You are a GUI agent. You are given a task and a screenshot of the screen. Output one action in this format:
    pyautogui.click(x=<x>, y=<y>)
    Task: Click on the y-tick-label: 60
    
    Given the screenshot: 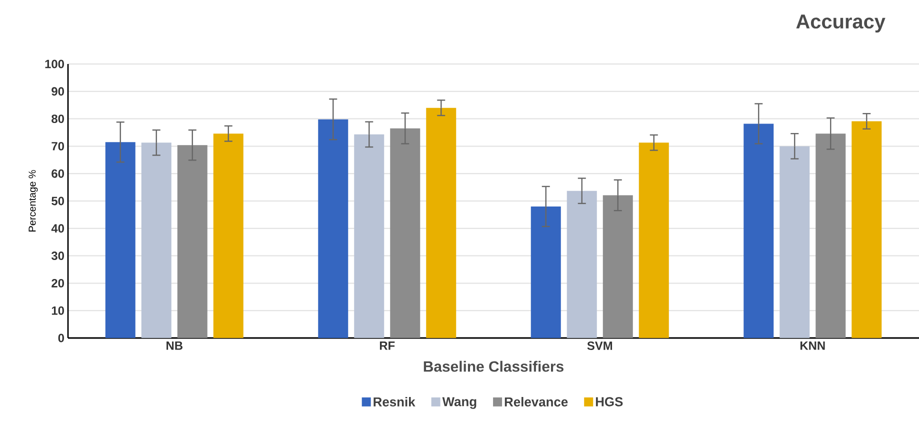 What is the action you would take?
    pyautogui.click(x=58, y=173)
    